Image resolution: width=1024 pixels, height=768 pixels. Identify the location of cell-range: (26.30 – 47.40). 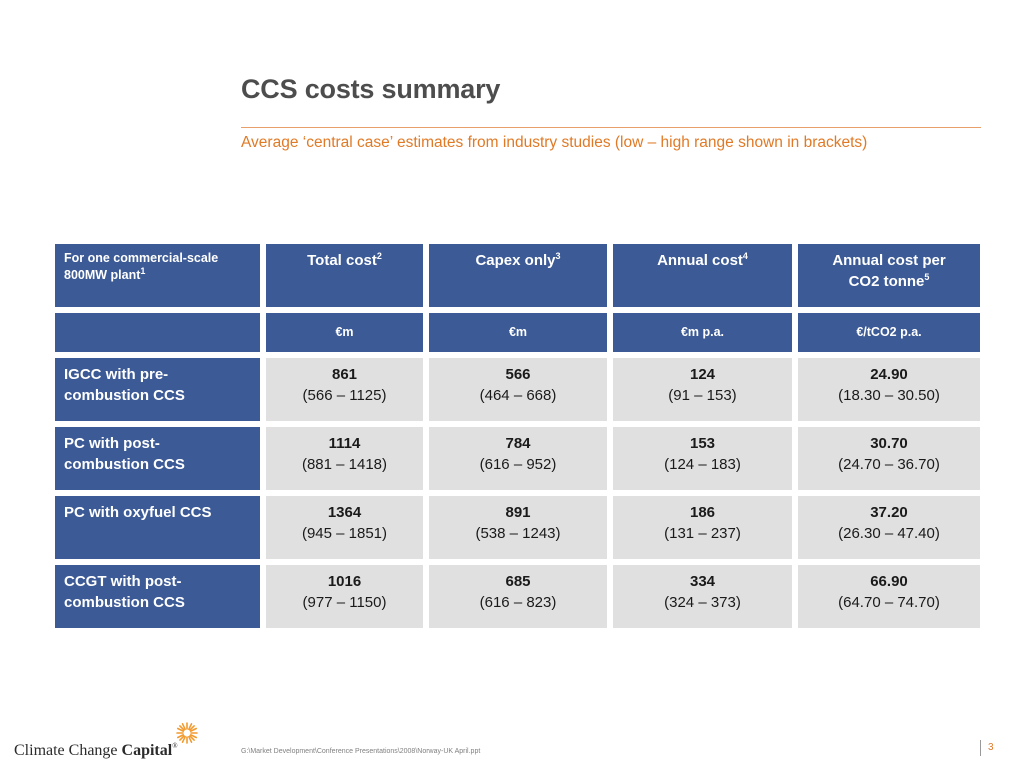
(889, 533).